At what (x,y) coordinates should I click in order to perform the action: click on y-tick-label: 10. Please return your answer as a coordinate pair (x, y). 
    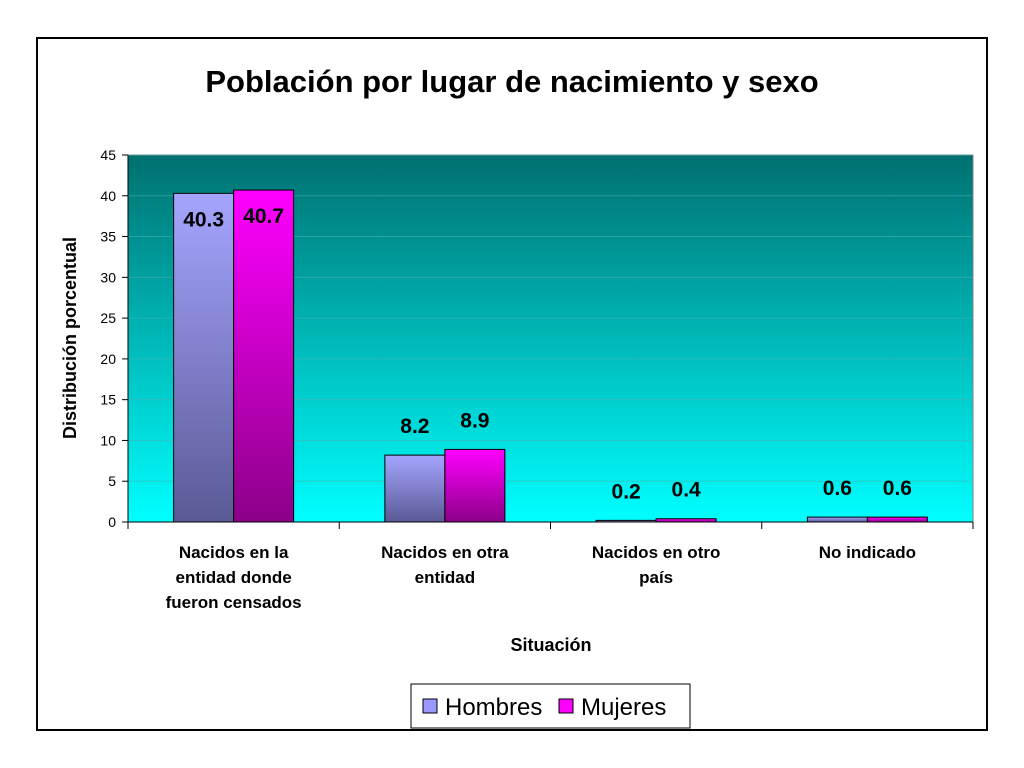
    Looking at the image, I should click on (108, 440).